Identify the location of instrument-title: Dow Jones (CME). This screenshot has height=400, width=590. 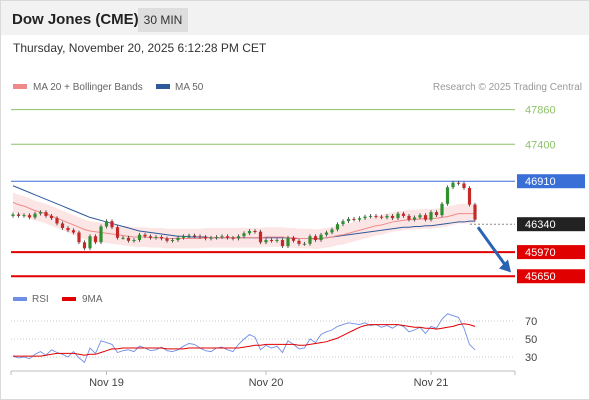
(75, 19).